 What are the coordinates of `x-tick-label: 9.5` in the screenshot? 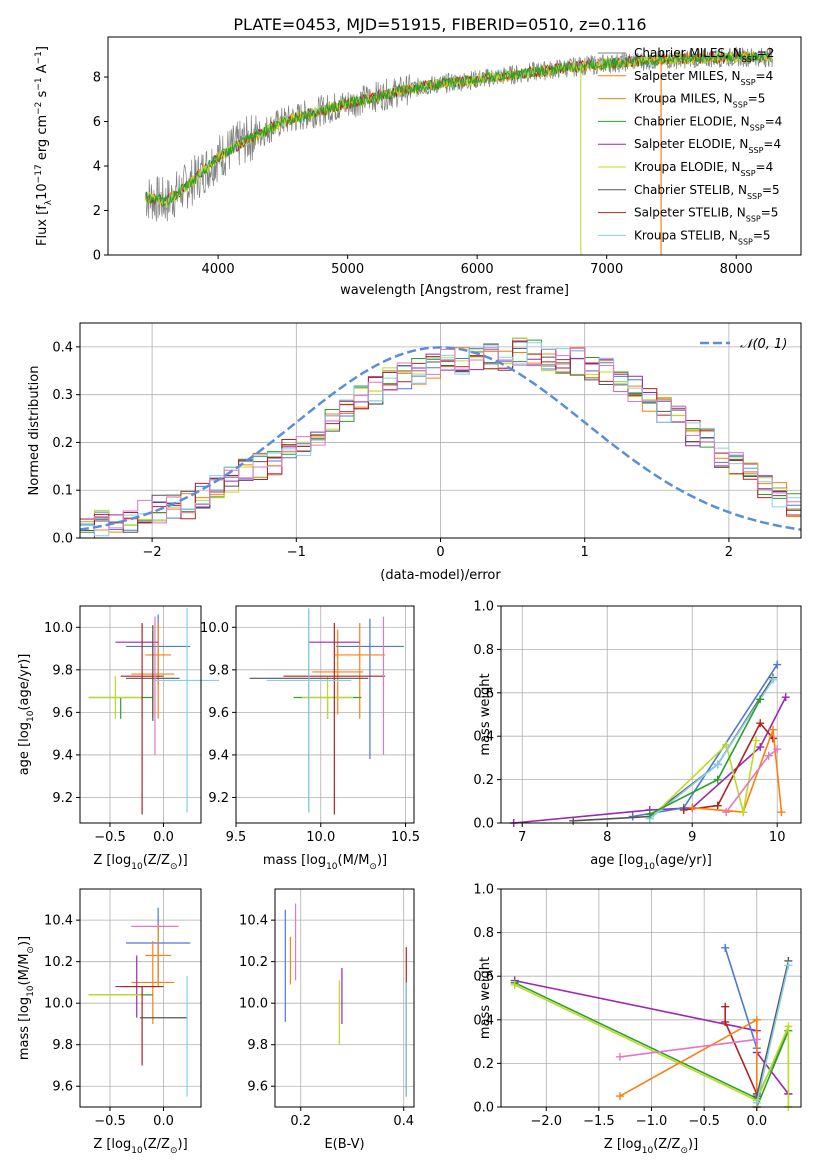 It's located at (236, 837).